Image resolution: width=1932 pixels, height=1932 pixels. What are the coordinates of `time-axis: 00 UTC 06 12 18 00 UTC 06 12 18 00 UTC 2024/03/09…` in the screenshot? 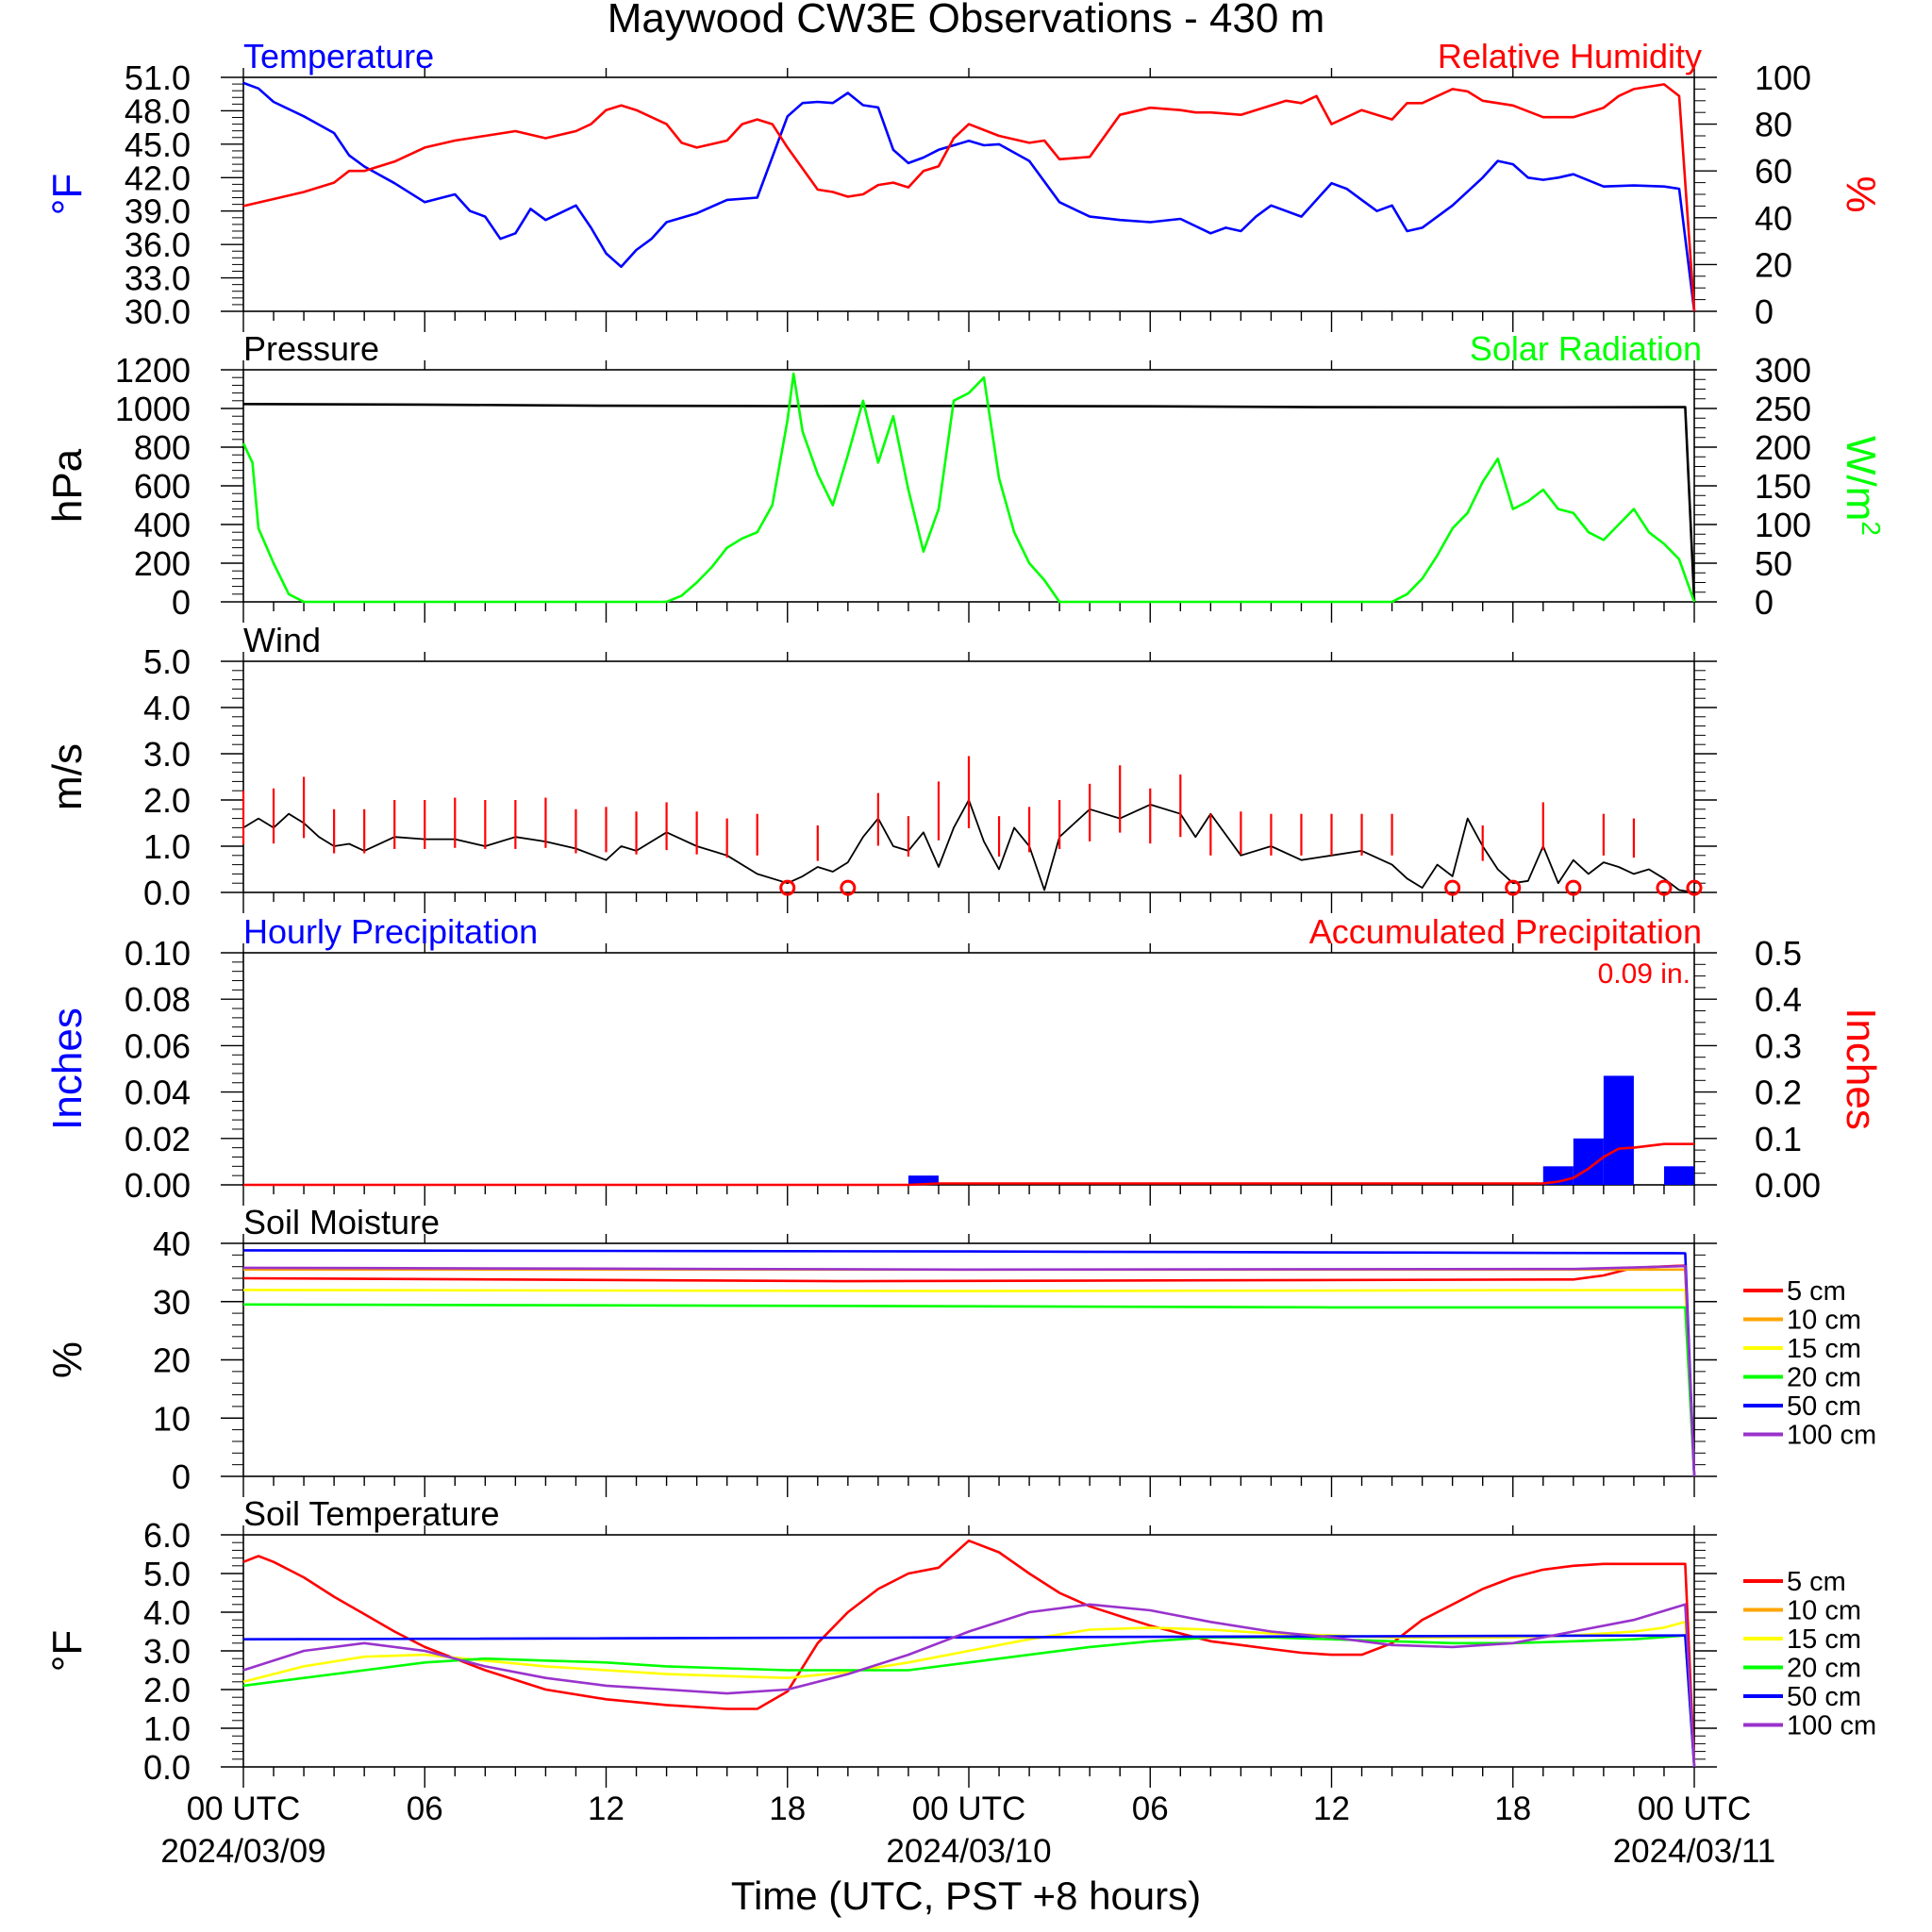 It's located at (967, 1830).